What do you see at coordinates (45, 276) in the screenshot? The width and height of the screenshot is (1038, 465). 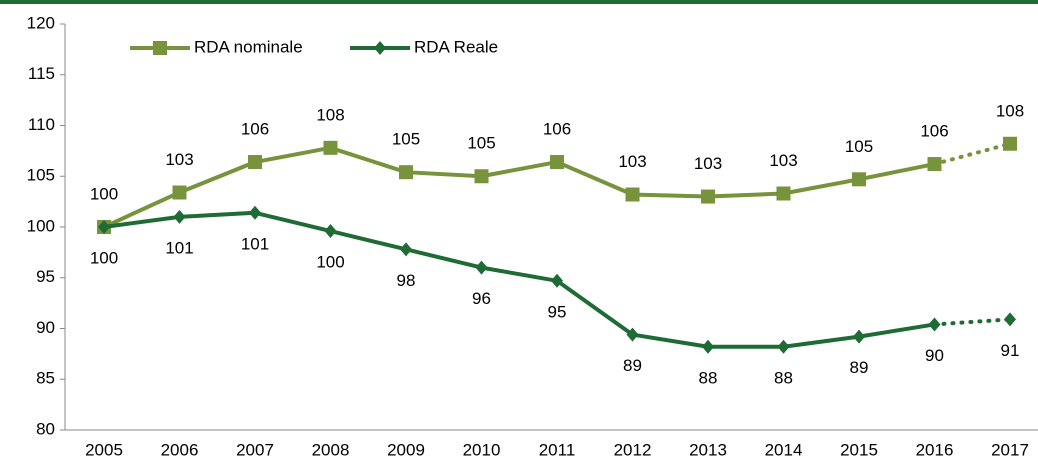 I see `y-tick-label: 95` at bounding box center [45, 276].